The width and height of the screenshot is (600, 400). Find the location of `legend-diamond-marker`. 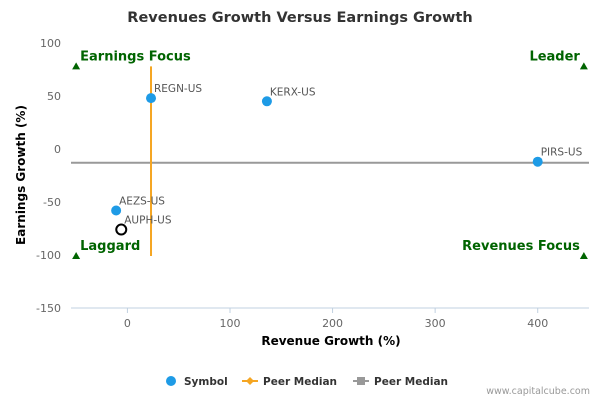

legend-diamond-marker is located at coordinates (250, 381).